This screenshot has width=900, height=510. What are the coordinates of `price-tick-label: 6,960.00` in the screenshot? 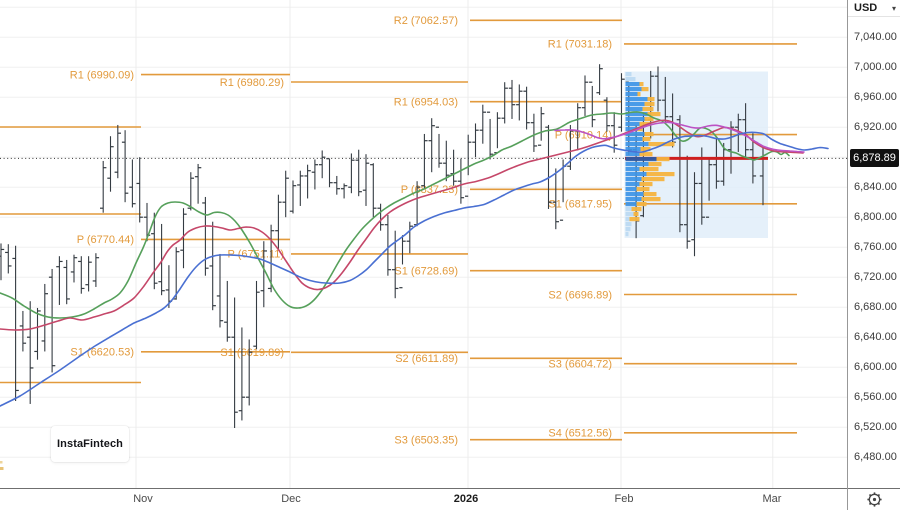 It's located at (875, 97).